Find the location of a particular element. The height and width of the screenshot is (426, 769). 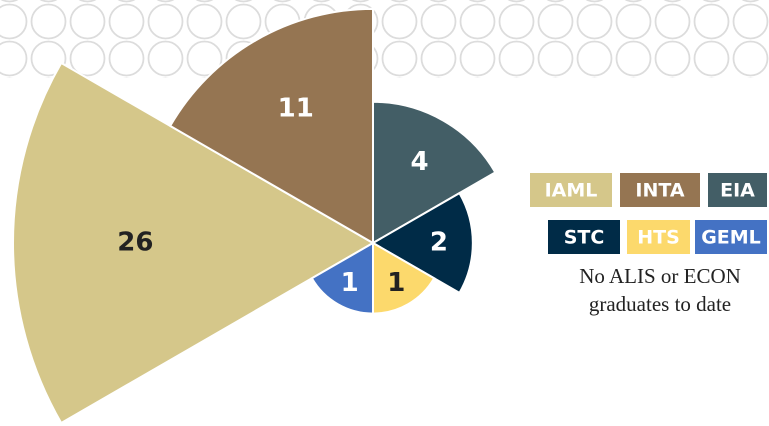

value-label: 2 is located at coordinates (439, 243).